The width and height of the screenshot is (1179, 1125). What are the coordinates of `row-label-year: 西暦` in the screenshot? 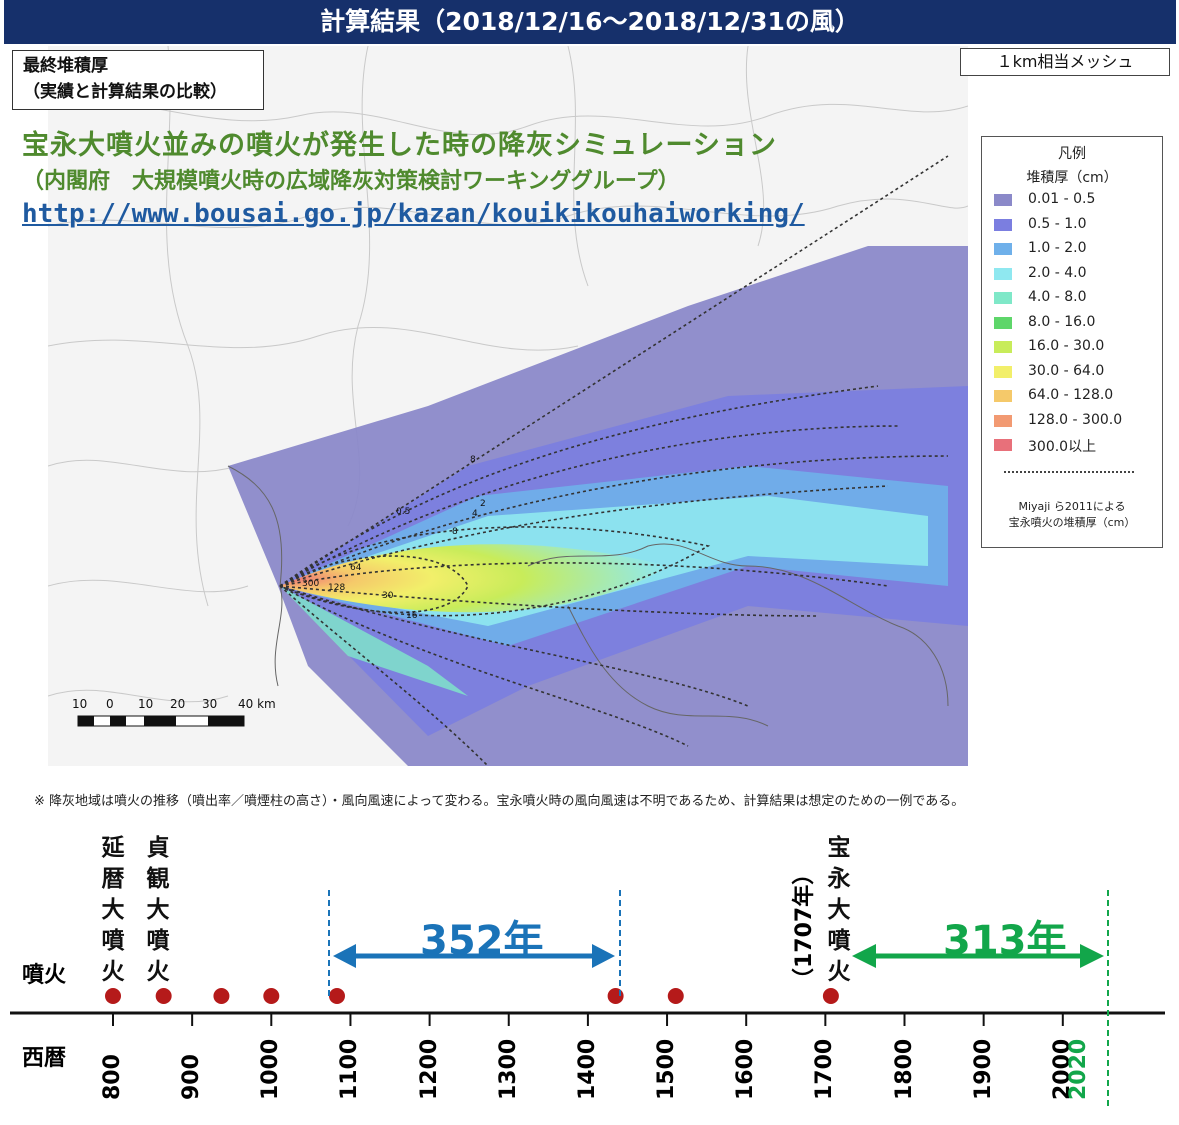 It's located at (44, 1058).